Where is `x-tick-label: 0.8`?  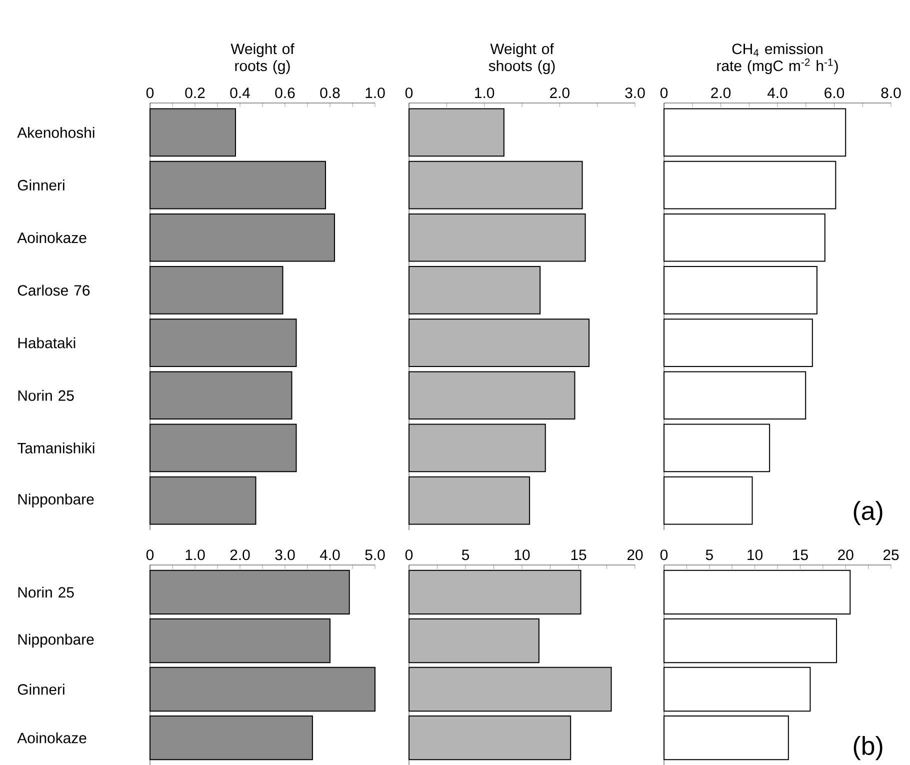
x-tick-label: 0.8 is located at coordinates (330, 93).